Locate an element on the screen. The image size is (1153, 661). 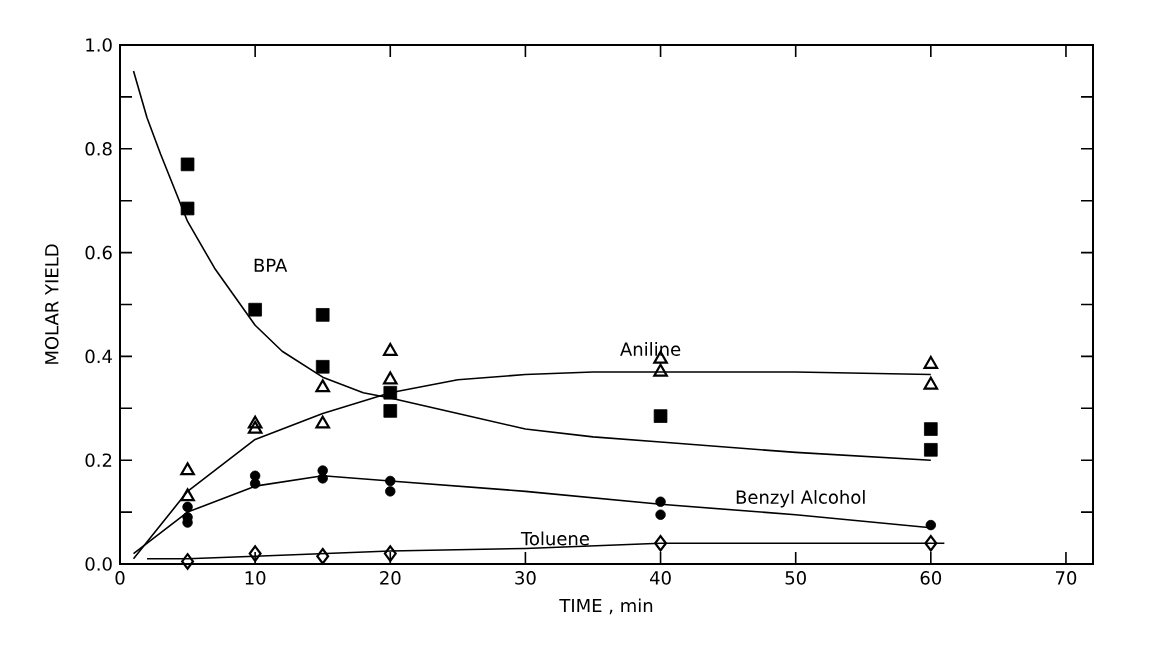
series-label: Toluene is located at coordinates (554, 538).